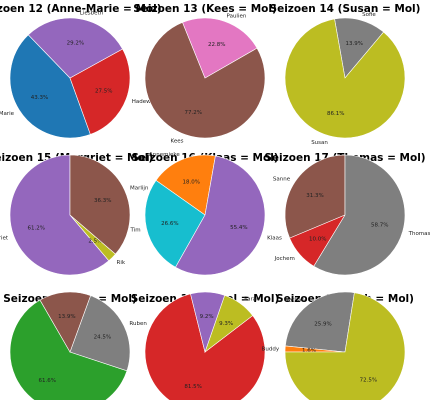  Describe the element at coordinates (335, 114) in the screenshot. I see `slice-percent-label: 86.1%` at that location.